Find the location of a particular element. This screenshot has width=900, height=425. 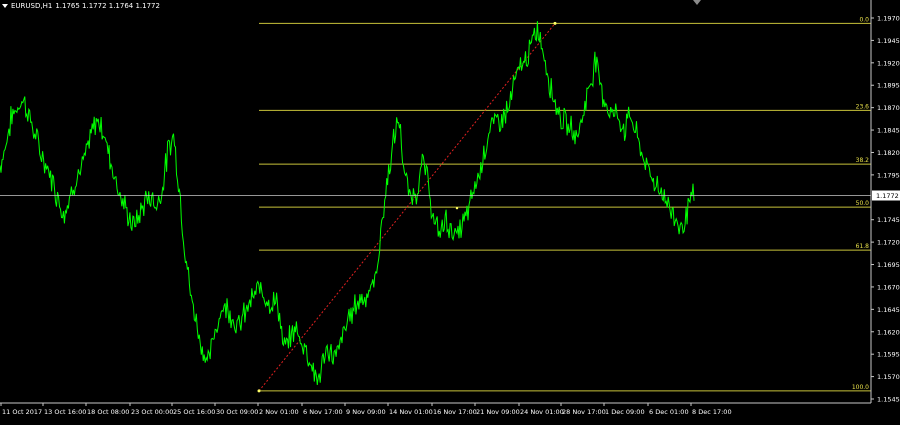

price-tick-label: 1.1720 is located at coordinates (888, 243).